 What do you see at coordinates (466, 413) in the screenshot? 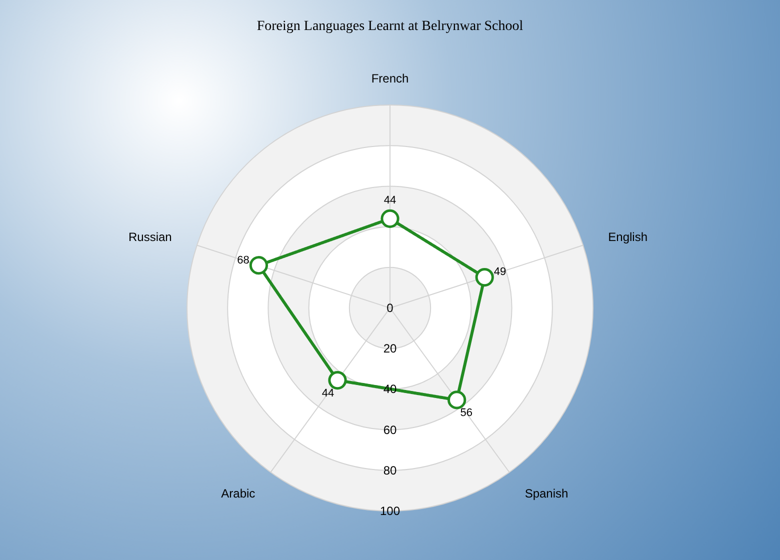
I see `data-label: 56` at bounding box center [466, 413].